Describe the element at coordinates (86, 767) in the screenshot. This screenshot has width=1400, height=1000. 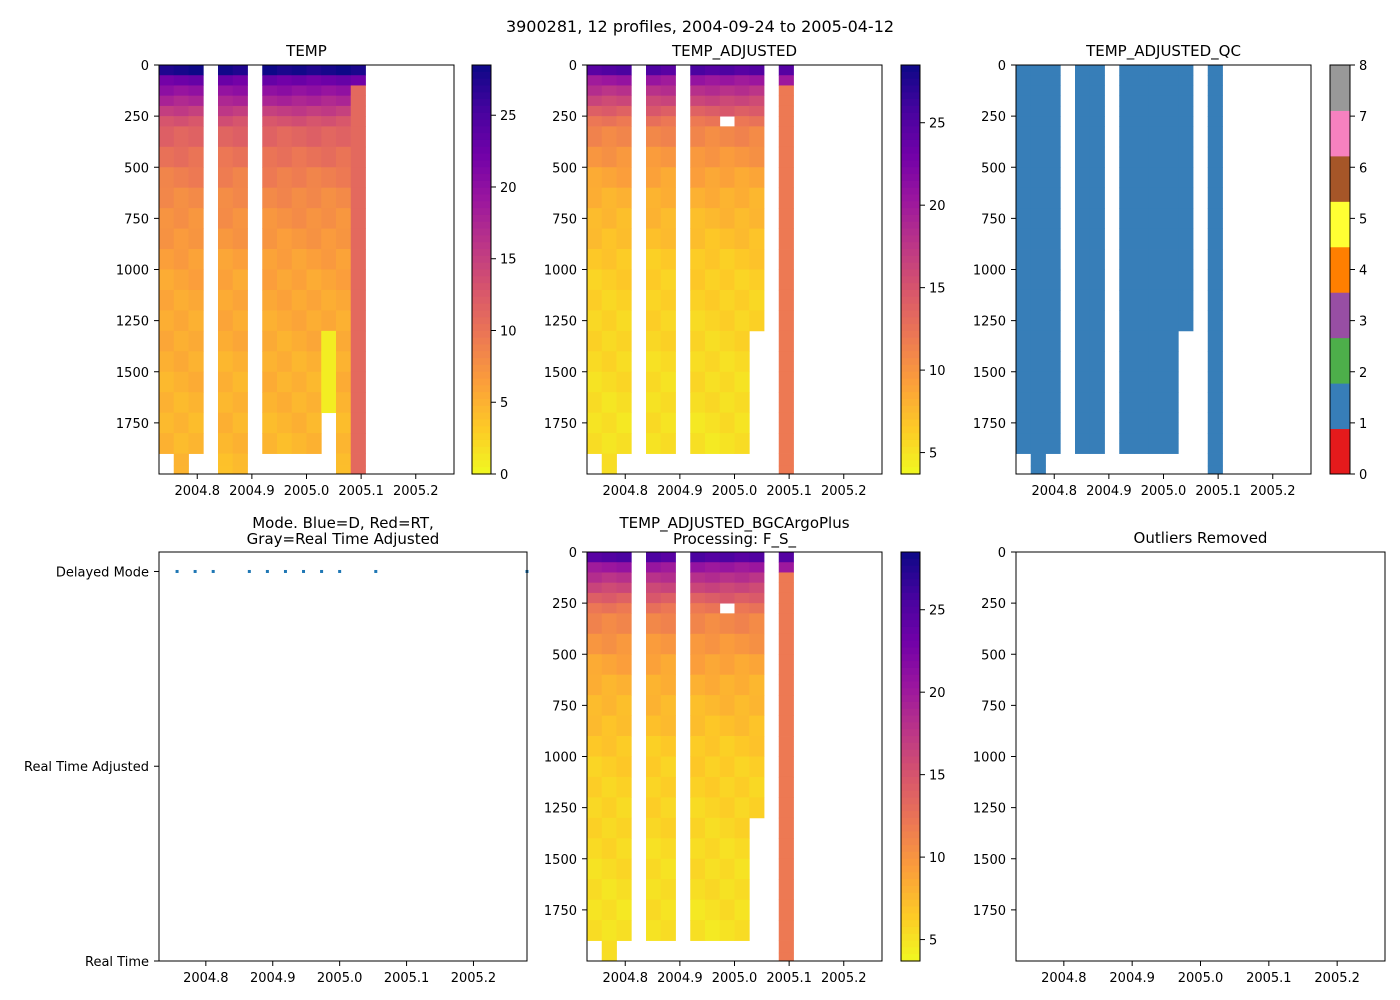
I see `y-tick-label: Real Time Adjusted` at that location.